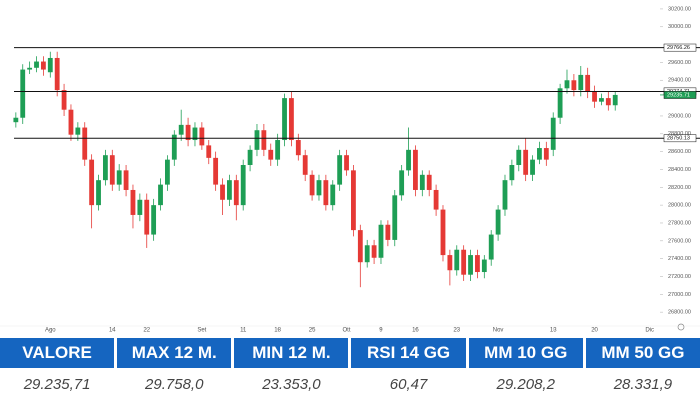  Describe the element at coordinates (643, 384) in the screenshot. I see `table-cell: 28.331,9` at that location.